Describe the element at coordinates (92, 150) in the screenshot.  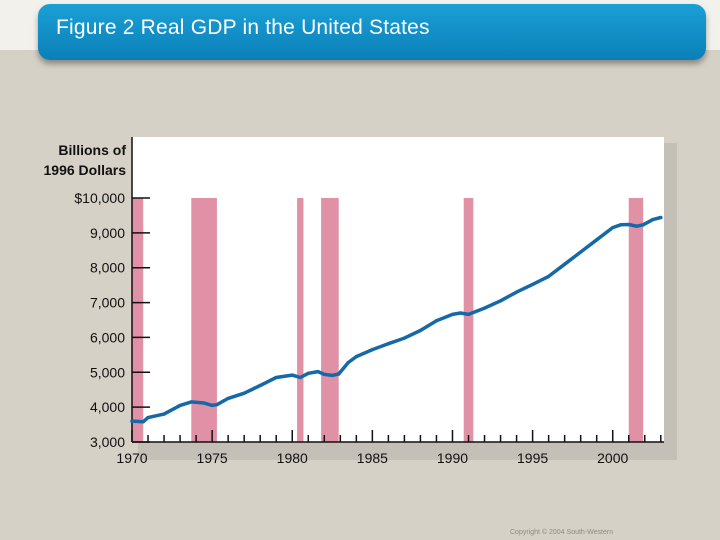
I see `y-axis-label-line1: Billions of` at that location.